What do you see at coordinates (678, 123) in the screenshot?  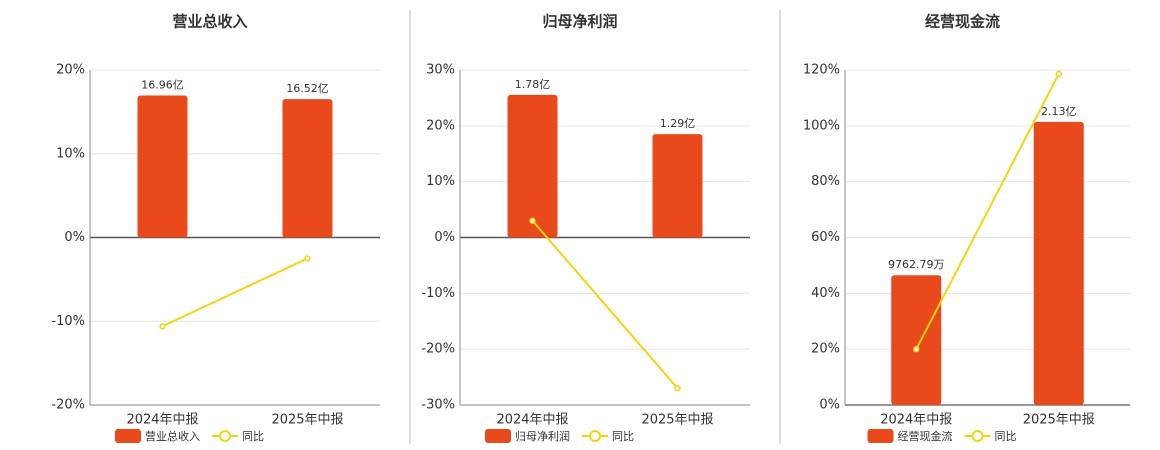 I see `value-label: 1.29亿` at bounding box center [678, 123].